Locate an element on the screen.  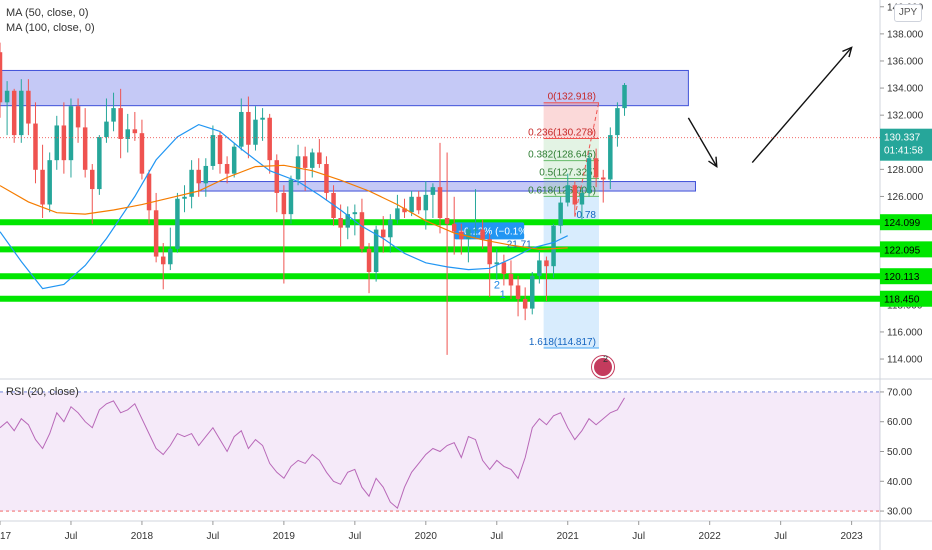
rsi-legend: RSI (20, close) is located at coordinates (42, 392).